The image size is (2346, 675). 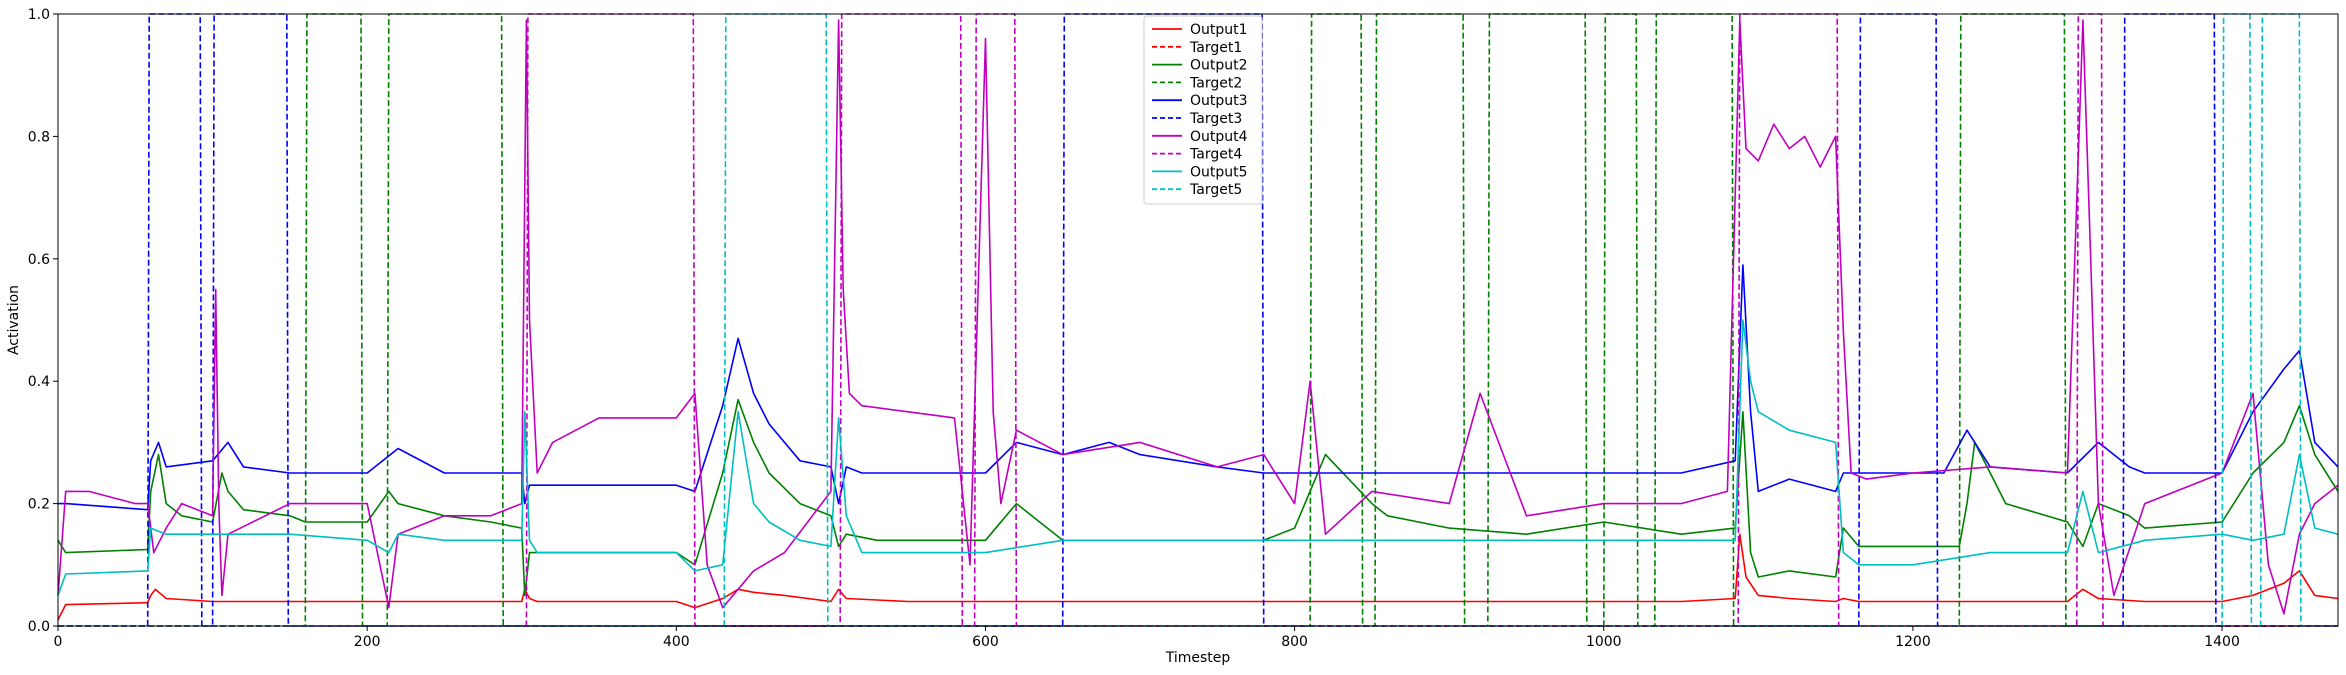 What do you see at coordinates (1215, 119) in the screenshot?
I see `legend-entry: Target3` at bounding box center [1215, 119].